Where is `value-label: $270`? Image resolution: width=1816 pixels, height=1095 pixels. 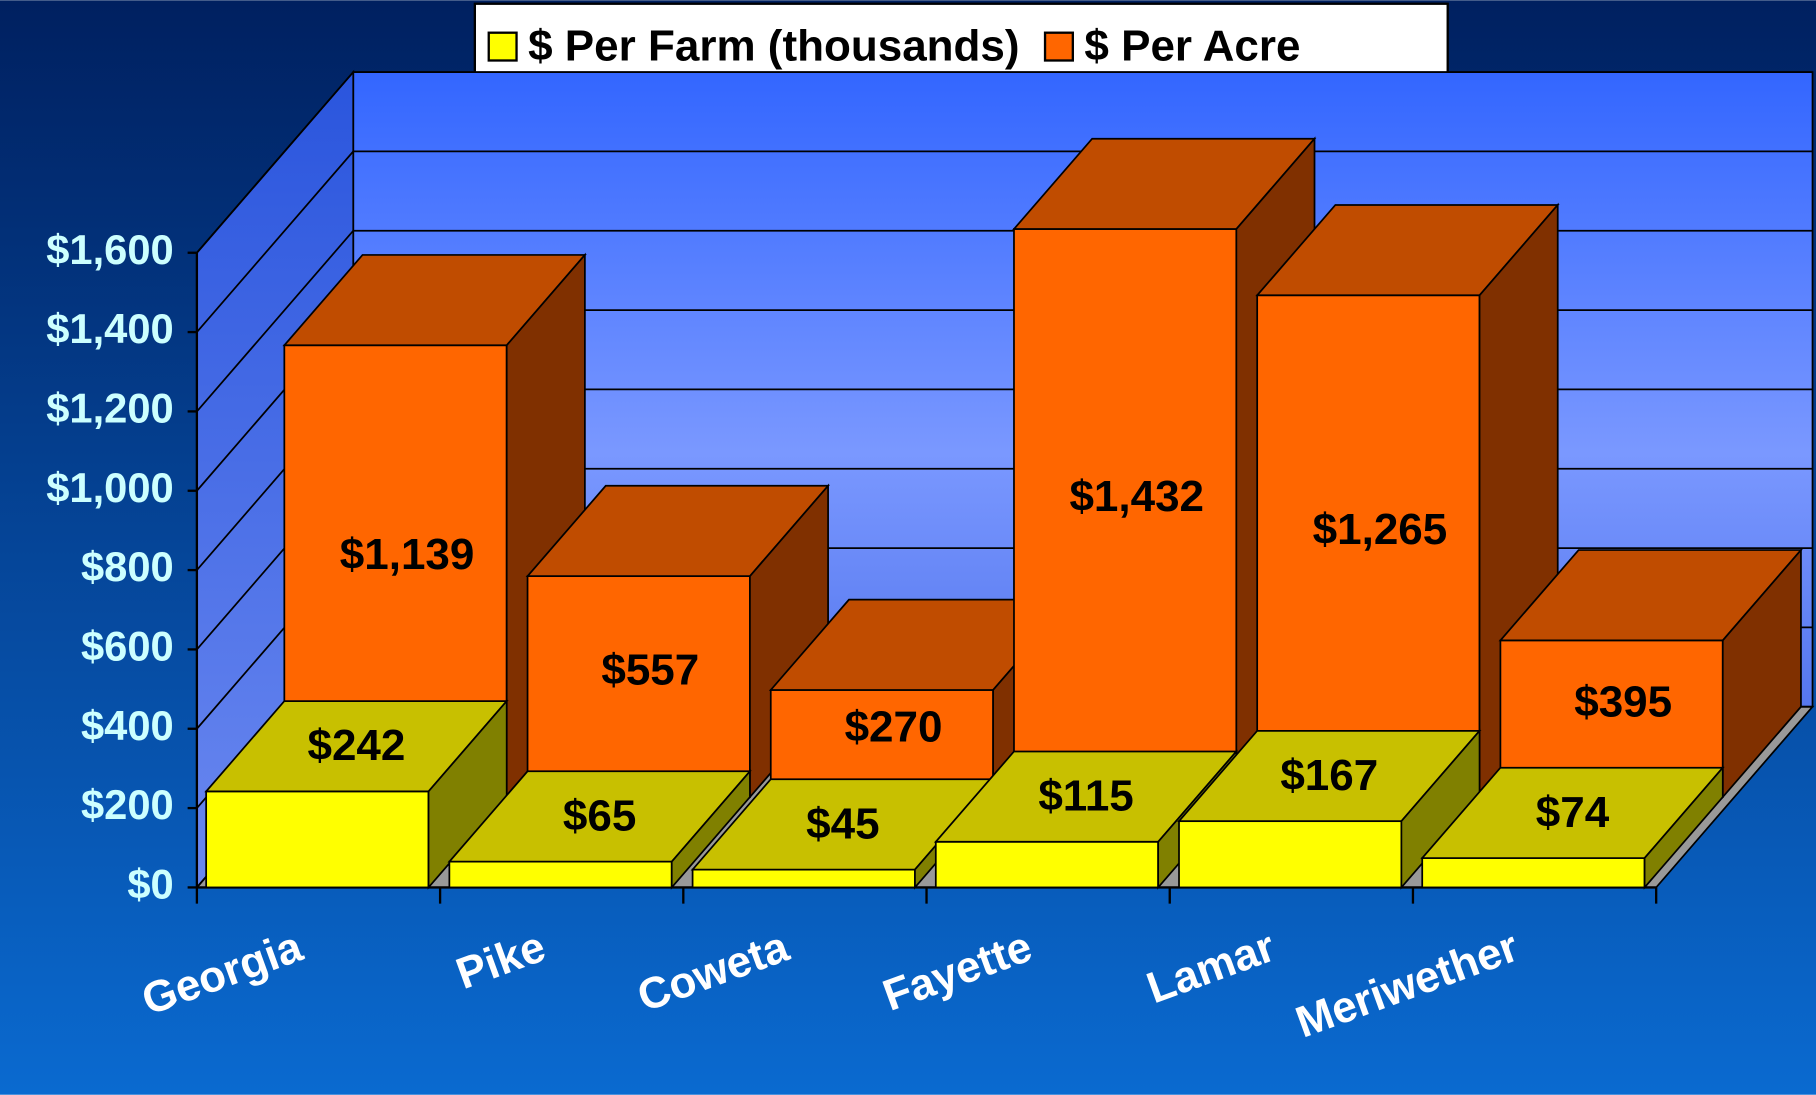 value-label: $270 is located at coordinates (894, 726).